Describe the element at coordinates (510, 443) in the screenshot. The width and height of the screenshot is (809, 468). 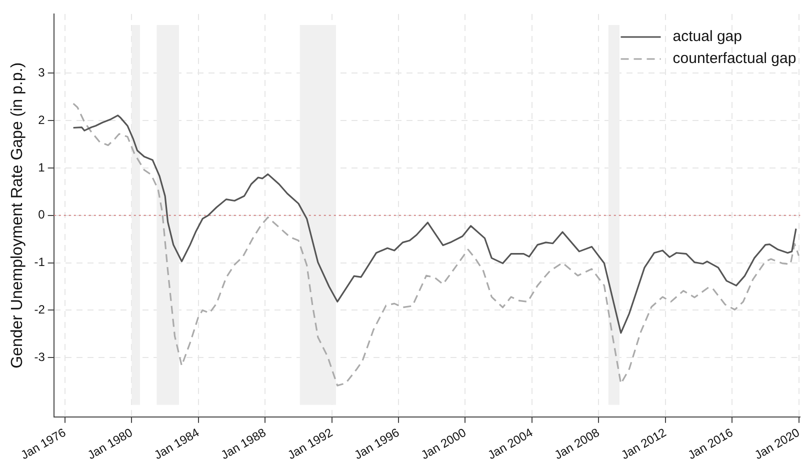
I see `x-tick-label: Jan 2004` at that location.